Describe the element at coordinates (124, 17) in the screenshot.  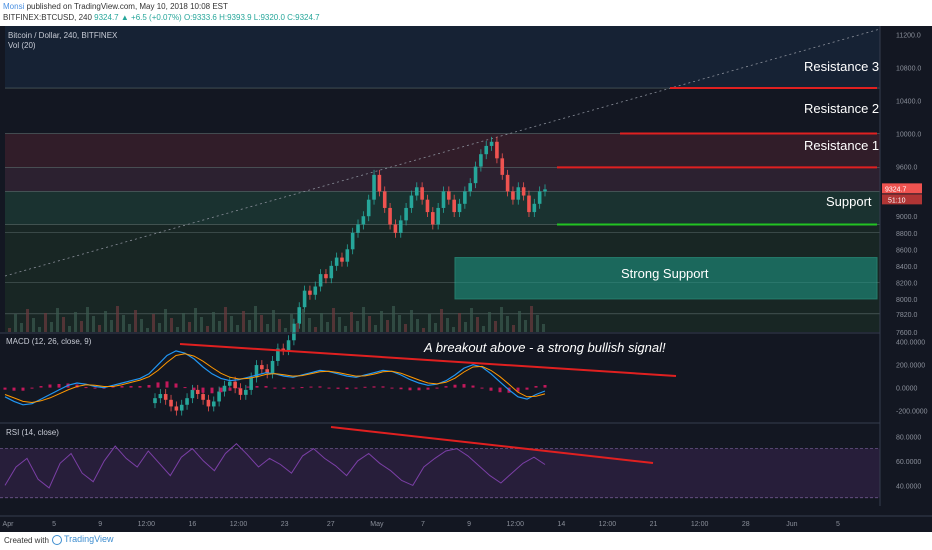
I see `up-arrow-icon: ▲` at that location.